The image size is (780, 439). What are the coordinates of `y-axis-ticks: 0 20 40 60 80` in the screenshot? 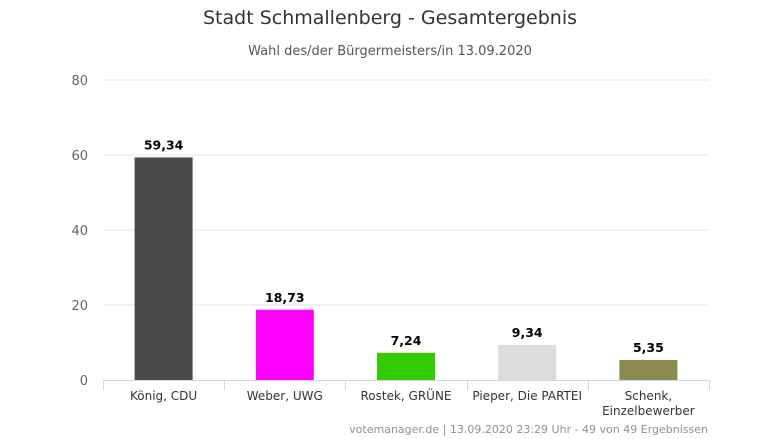 It's located at (79, 231).